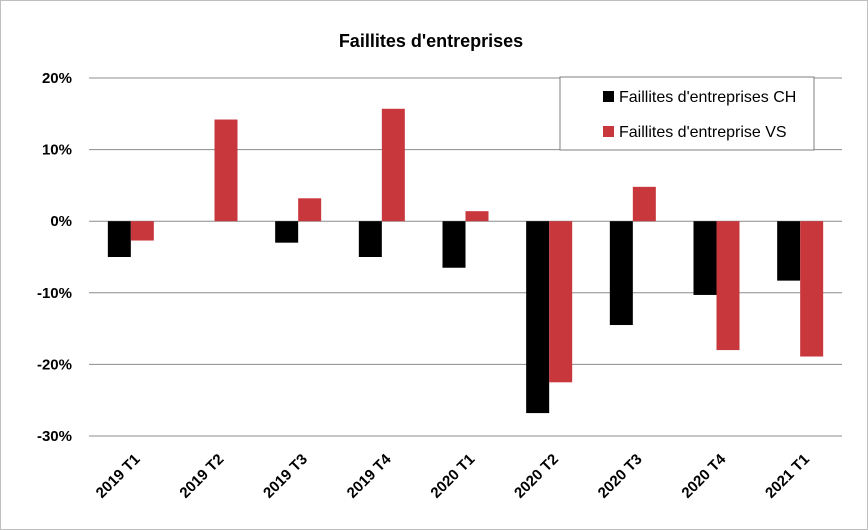 The height and width of the screenshot is (530, 868). I want to click on y-tick-label: 20%, so click(57, 78).